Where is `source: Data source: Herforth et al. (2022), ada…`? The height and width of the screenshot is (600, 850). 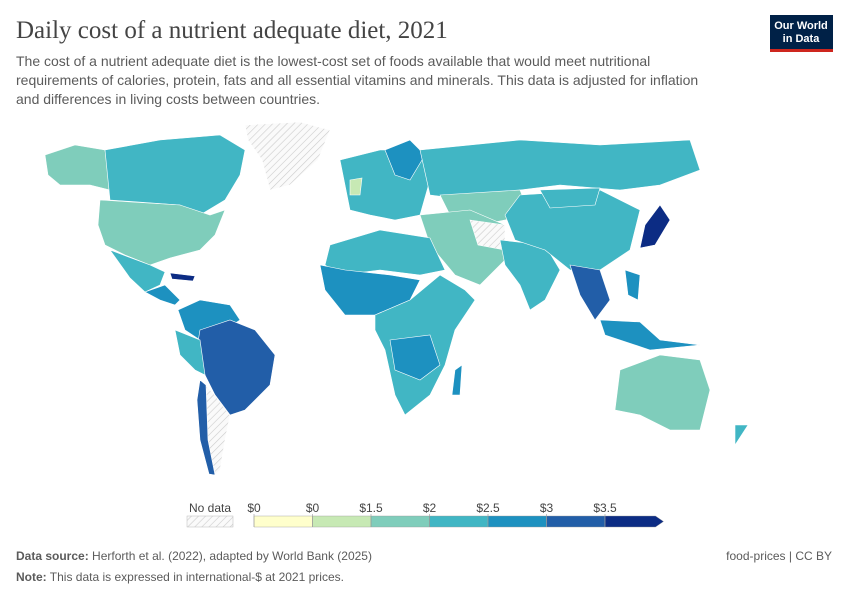
source: Data source: Herforth et al. (2022), ada… is located at coordinates (194, 556).